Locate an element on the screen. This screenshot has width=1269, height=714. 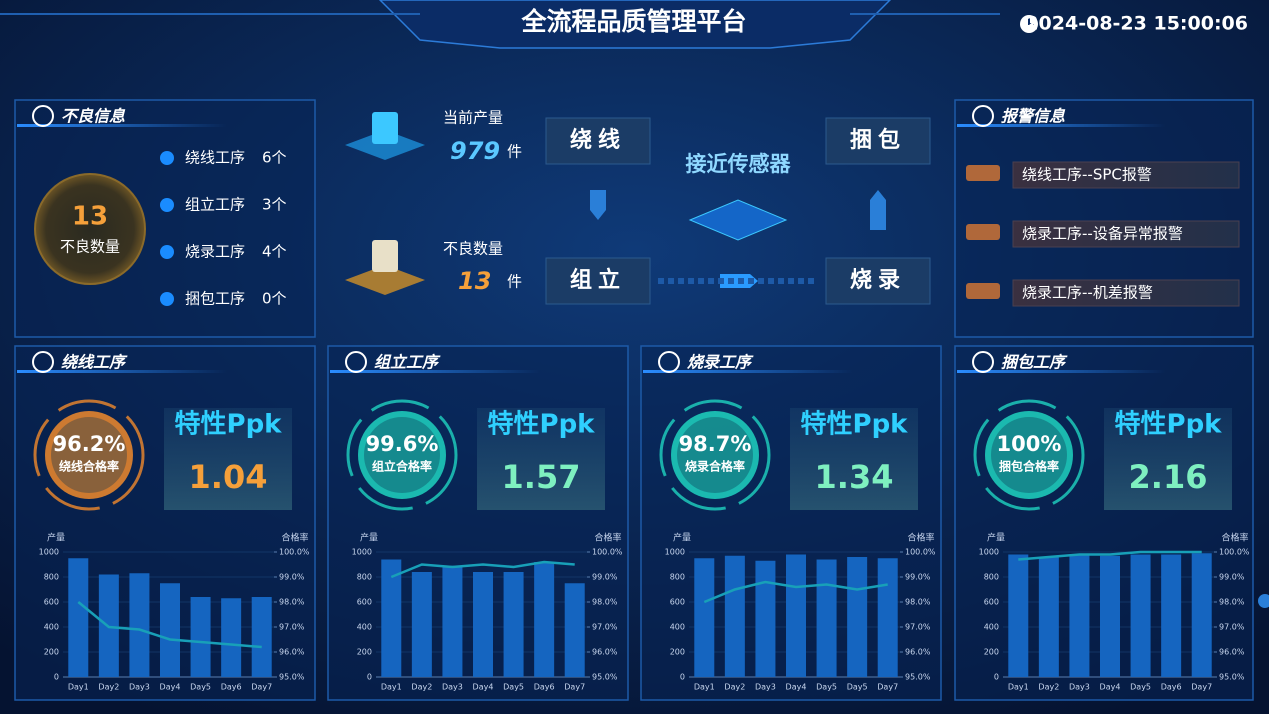
station-name: 组立 is located at coordinates (598, 280).